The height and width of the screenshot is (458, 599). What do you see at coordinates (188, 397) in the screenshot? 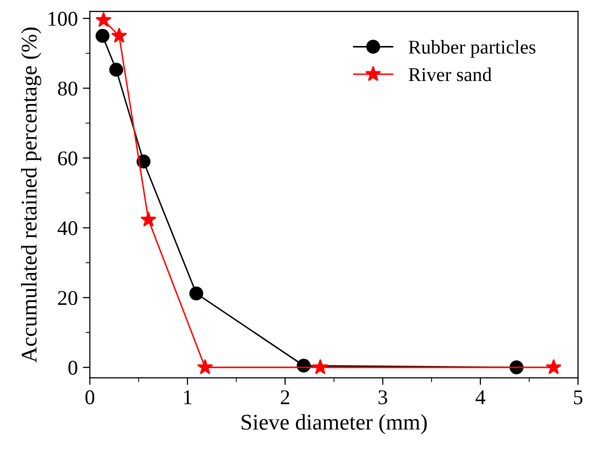
I see `x-tick-label: 1` at bounding box center [188, 397].